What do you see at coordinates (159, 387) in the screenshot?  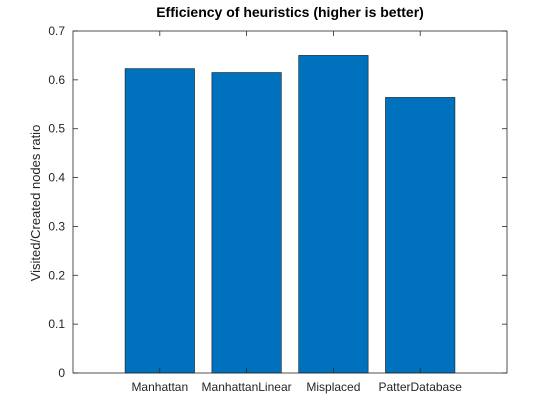 I see `x-tick-label: Manhattan` at bounding box center [159, 387].